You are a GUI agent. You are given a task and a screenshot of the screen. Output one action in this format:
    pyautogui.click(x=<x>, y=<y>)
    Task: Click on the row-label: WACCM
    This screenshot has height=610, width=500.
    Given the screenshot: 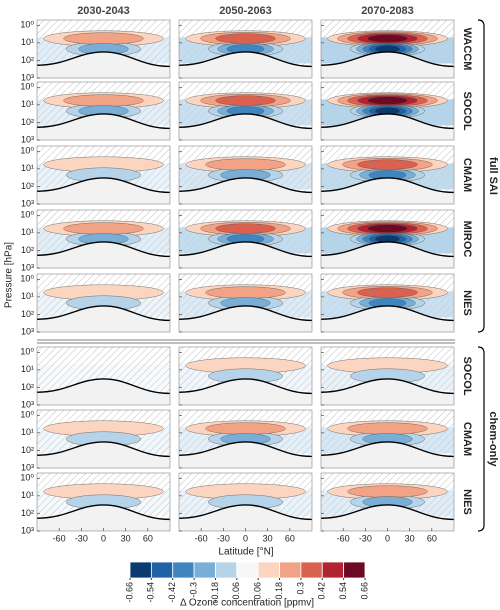 What is the action you would take?
    pyautogui.click(x=467, y=49)
    